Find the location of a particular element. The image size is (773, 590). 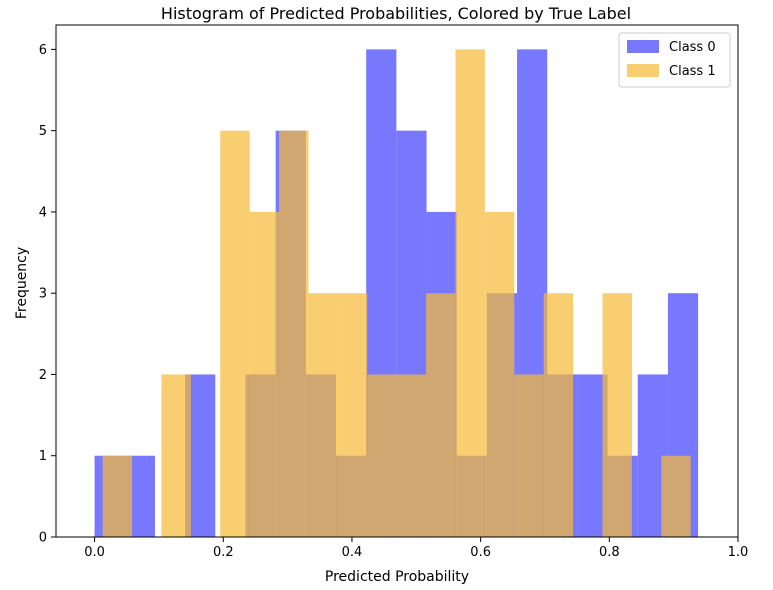

y-tick-label: 4 is located at coordinates (43, 212).